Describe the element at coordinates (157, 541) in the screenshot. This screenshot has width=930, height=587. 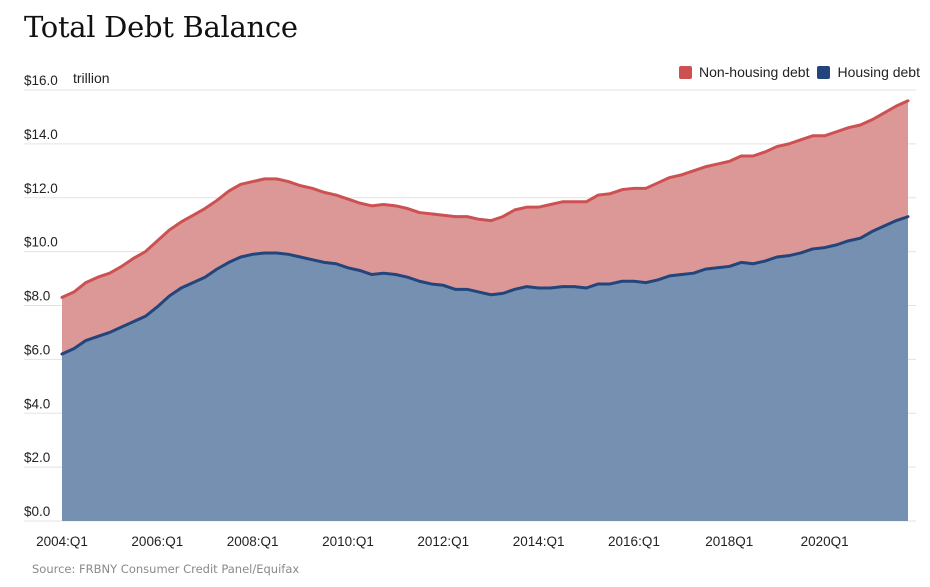
I see `x-tick-label: 2006:Q1` at that location.